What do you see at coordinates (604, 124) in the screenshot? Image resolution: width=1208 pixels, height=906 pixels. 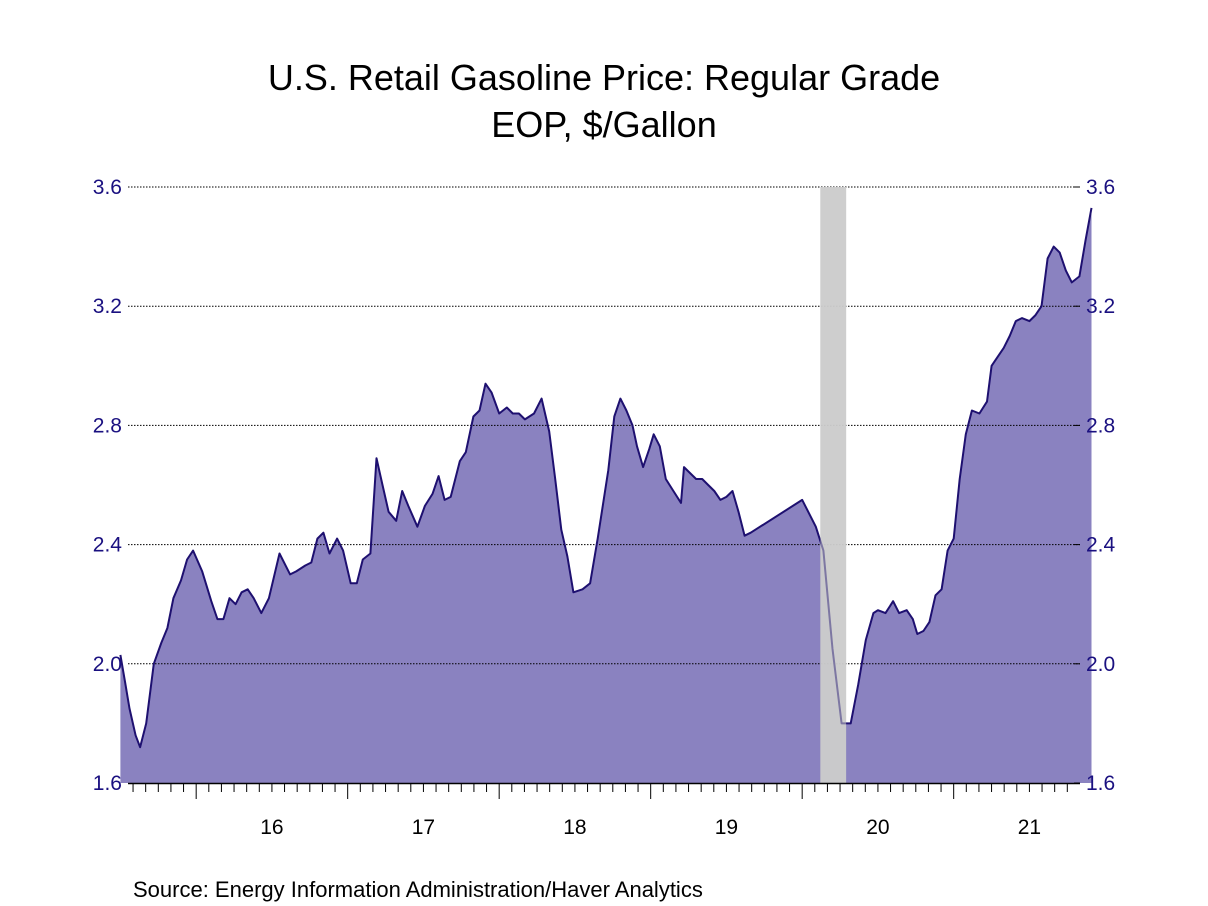 I see `chart-subtitle: EOP, $/Gallon` at bounding box center [604, 124].